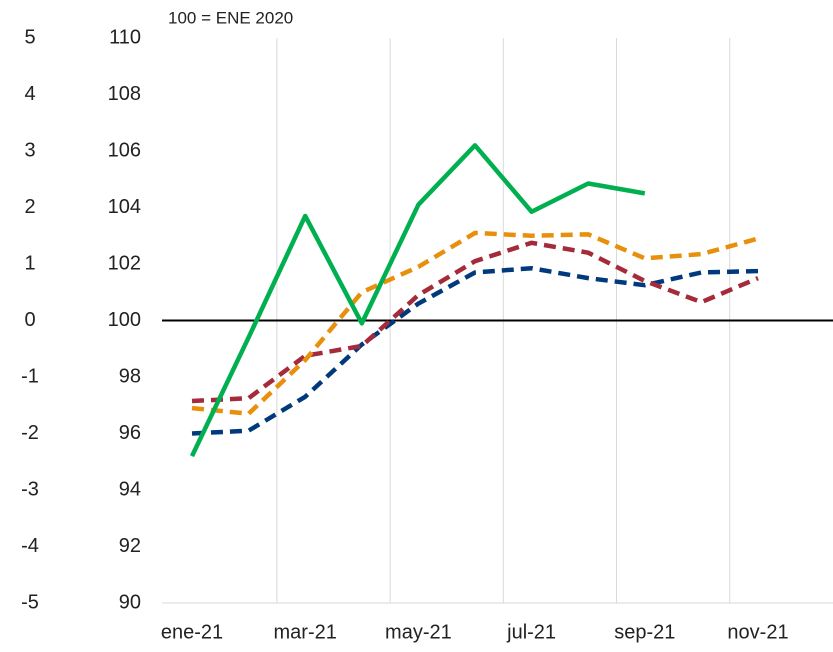  Describe the element at coordinates (130, 433) in the screenshot. I see `y-tick-label: 96` at that location.